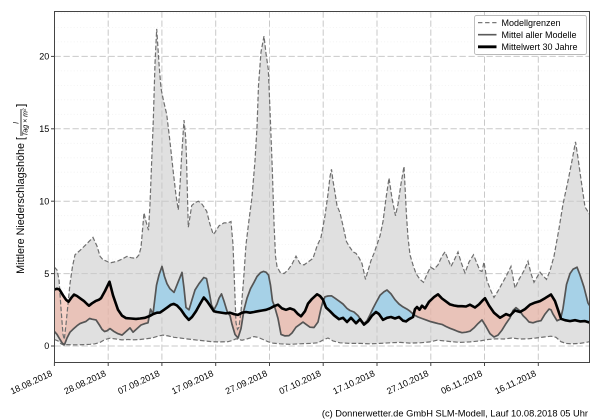 Image resolution: width=600 pixels, height=420 pixels. I want to click on svg-text: Mittel aller Modelle, so click(539, 35).